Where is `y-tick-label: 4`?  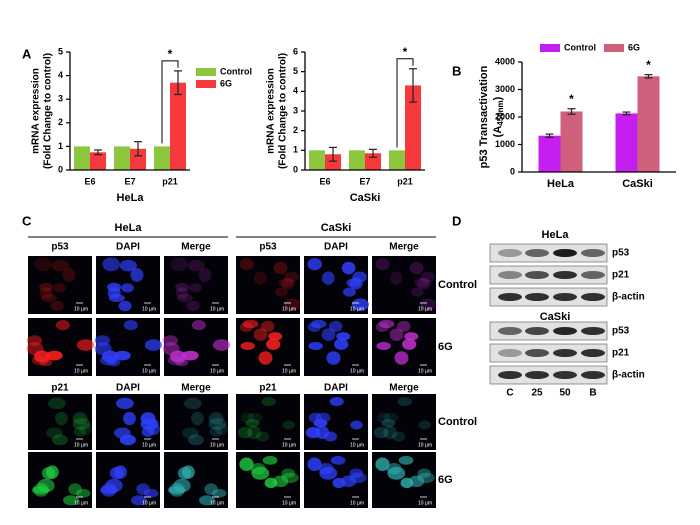 y-tick-label: 4 is located at coordinates (295, 91).